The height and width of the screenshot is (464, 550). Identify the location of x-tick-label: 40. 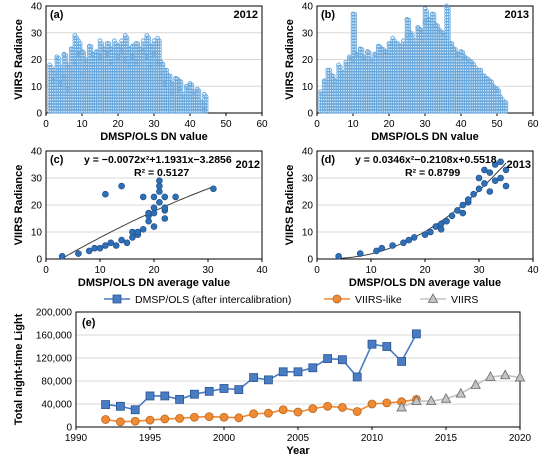
(190, 124).